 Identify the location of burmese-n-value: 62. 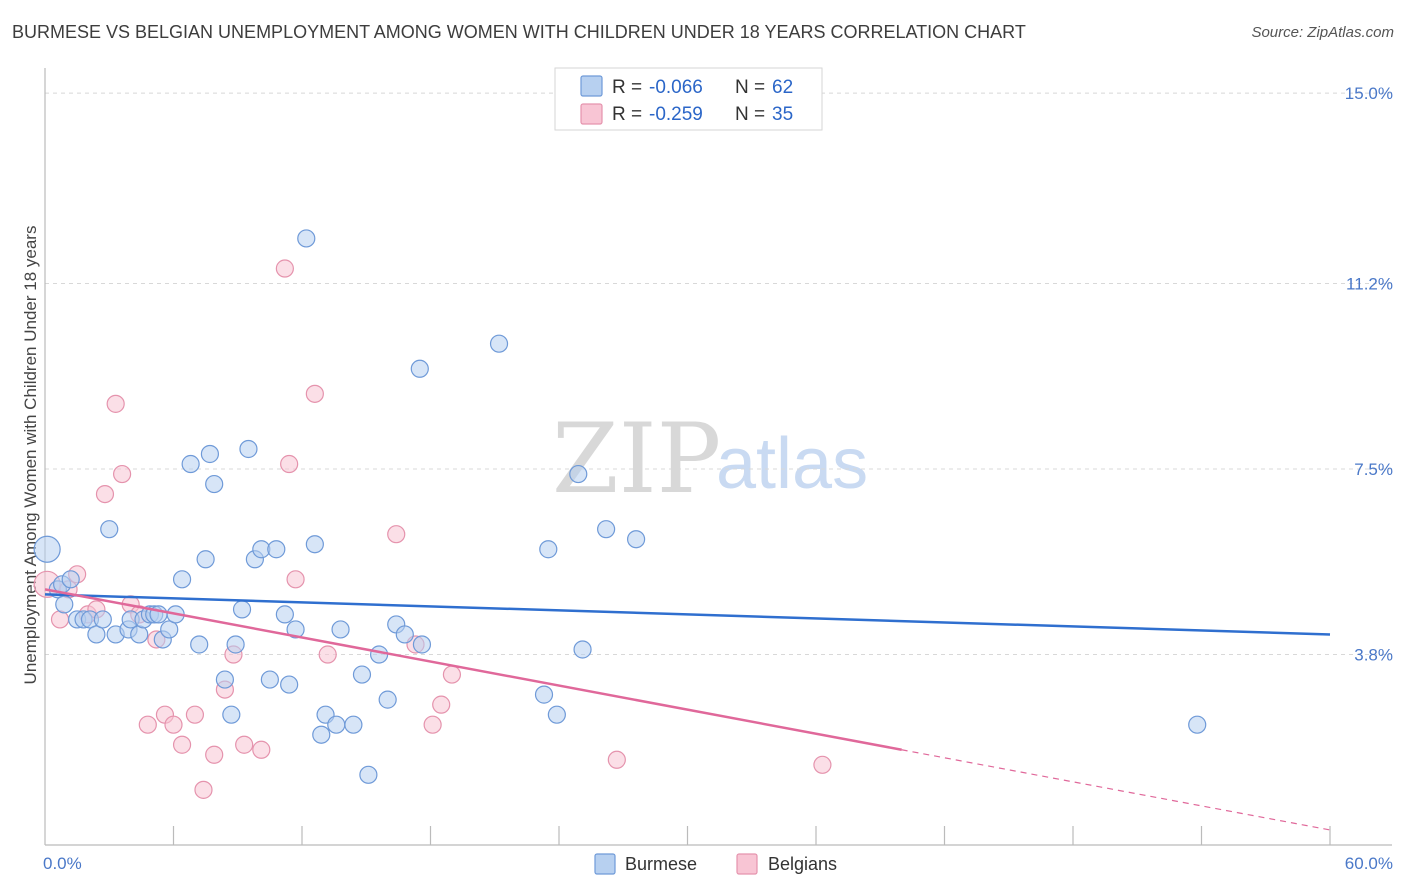
(782, 87).